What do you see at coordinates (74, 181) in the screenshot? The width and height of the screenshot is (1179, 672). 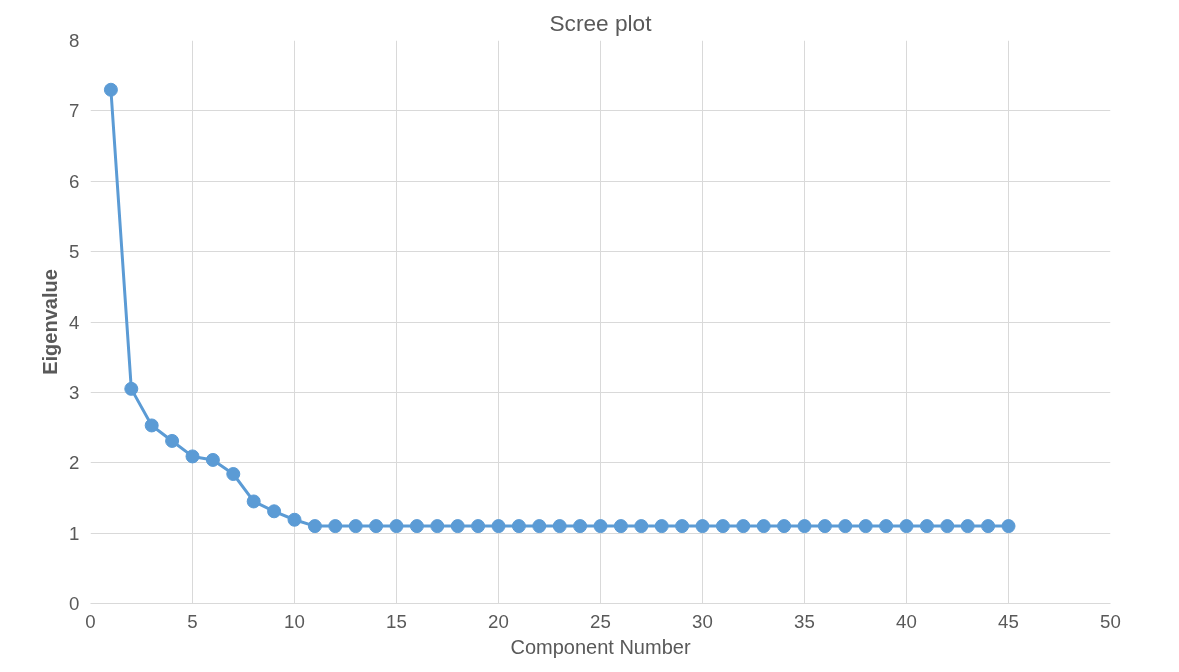 I see `y-tick-label: 6` at bounding box center [74, 181].